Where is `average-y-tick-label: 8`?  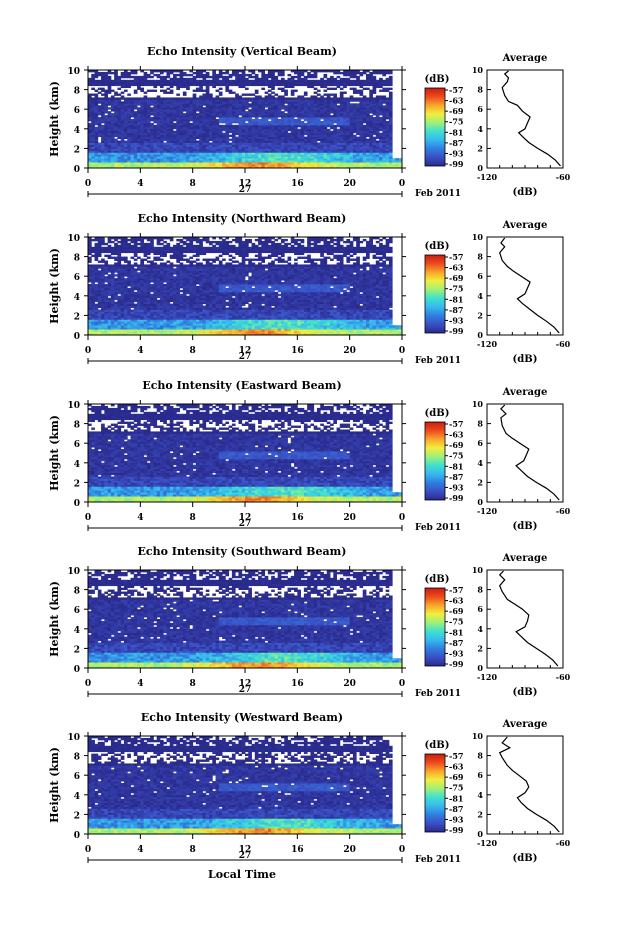
average-y-tick-label: 8 is located at coordinates (480, 90).